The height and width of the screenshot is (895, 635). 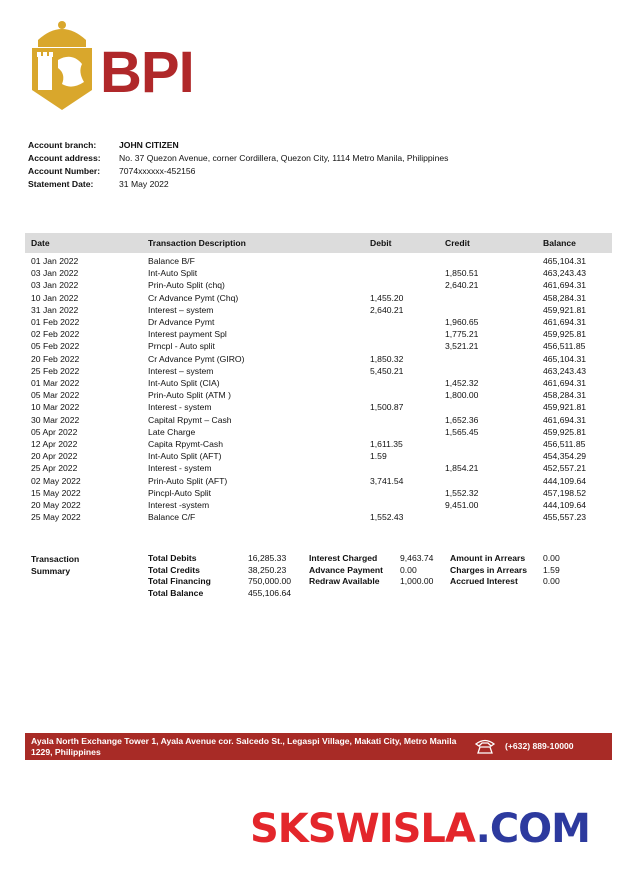 What do you see at coordinates (378, 456) in the screenshot?
I see `table-cell: 1.59` at bounding box center [378, 456].